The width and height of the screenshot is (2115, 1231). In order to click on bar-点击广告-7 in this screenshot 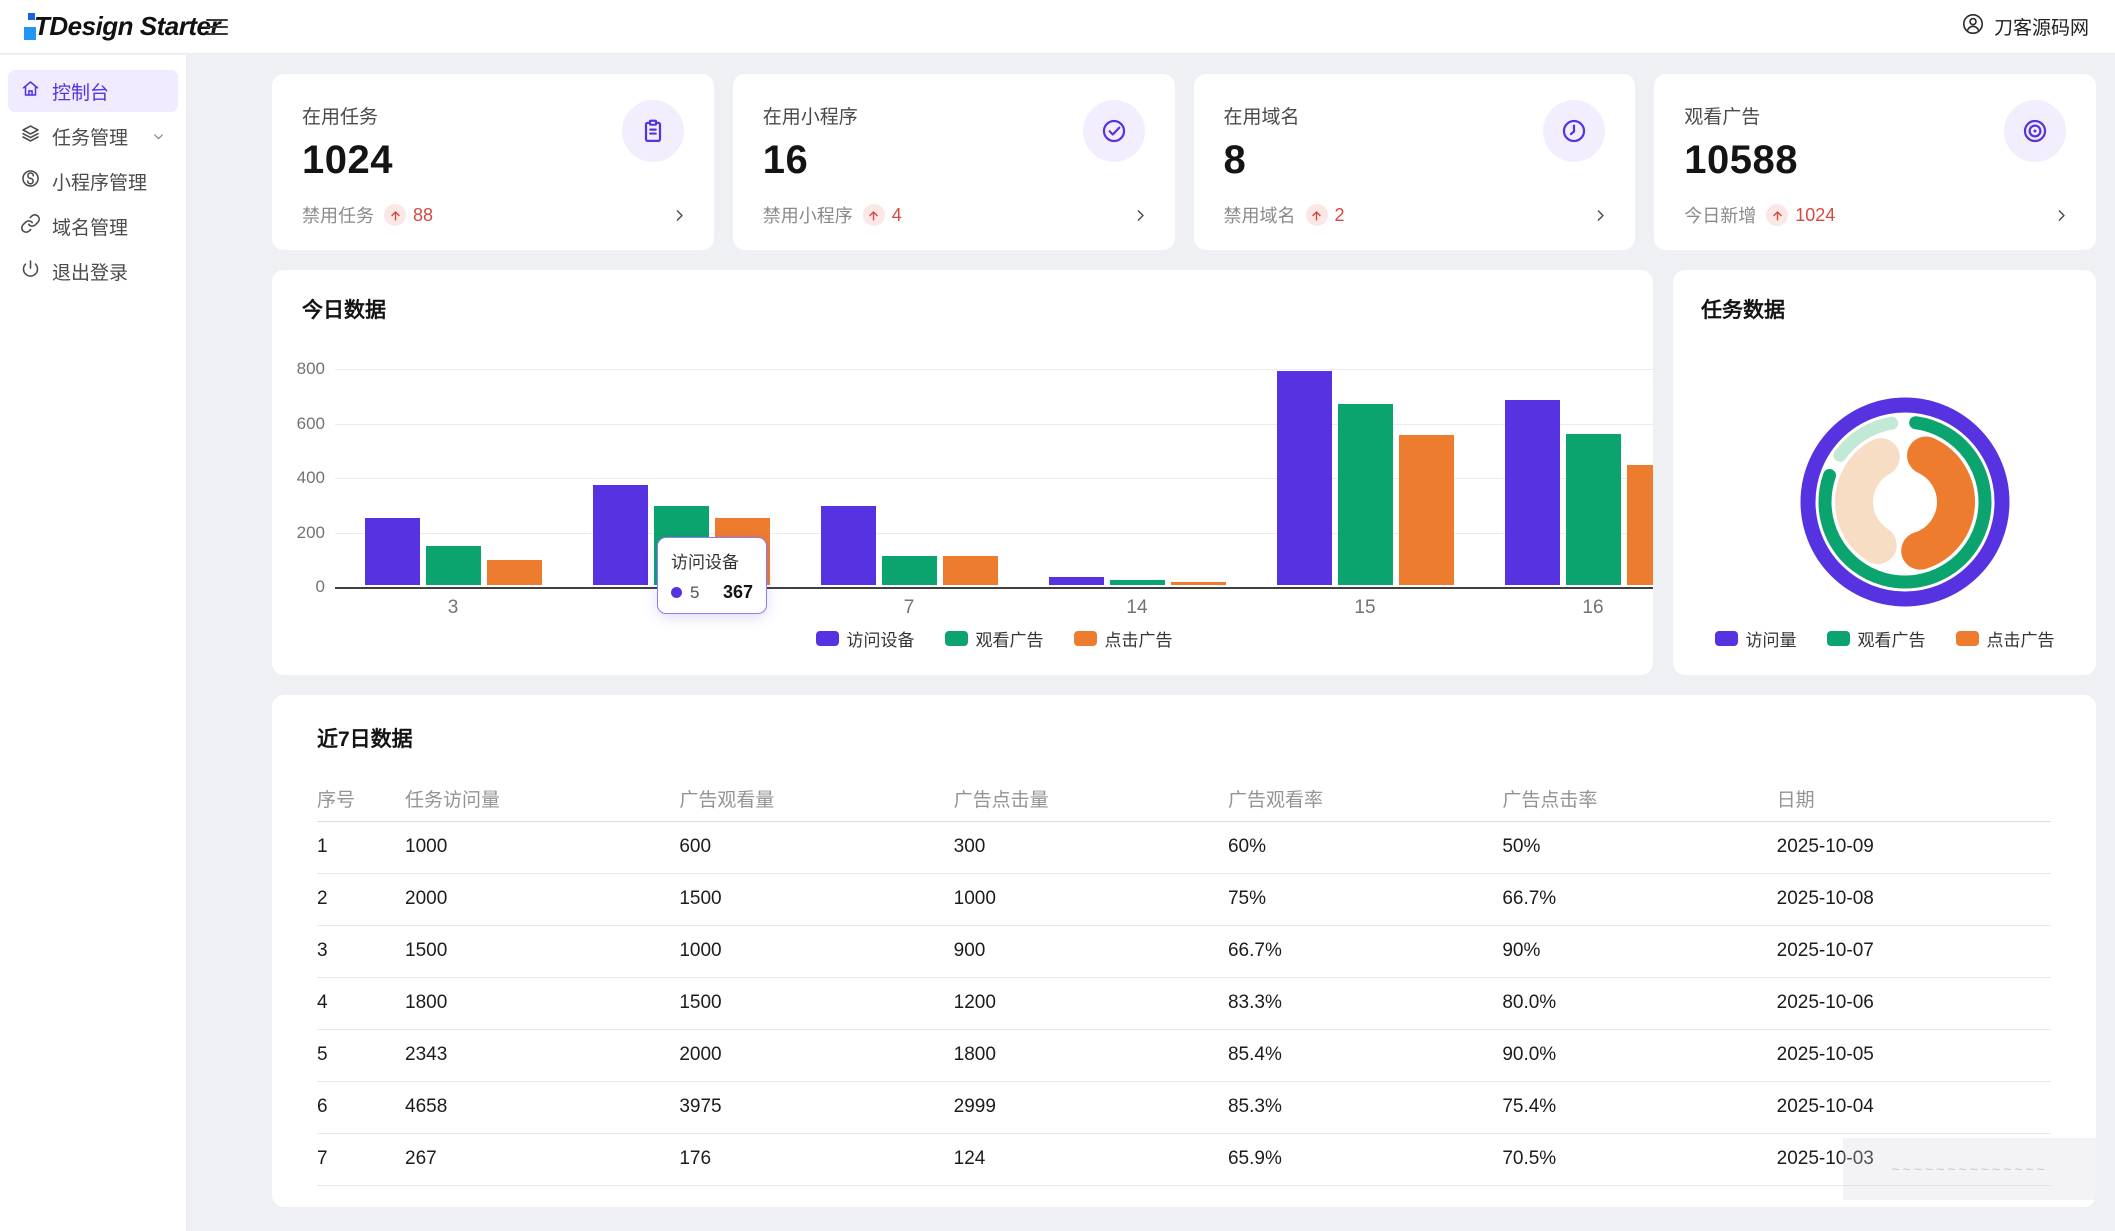, I will do `click(970, 570)`.